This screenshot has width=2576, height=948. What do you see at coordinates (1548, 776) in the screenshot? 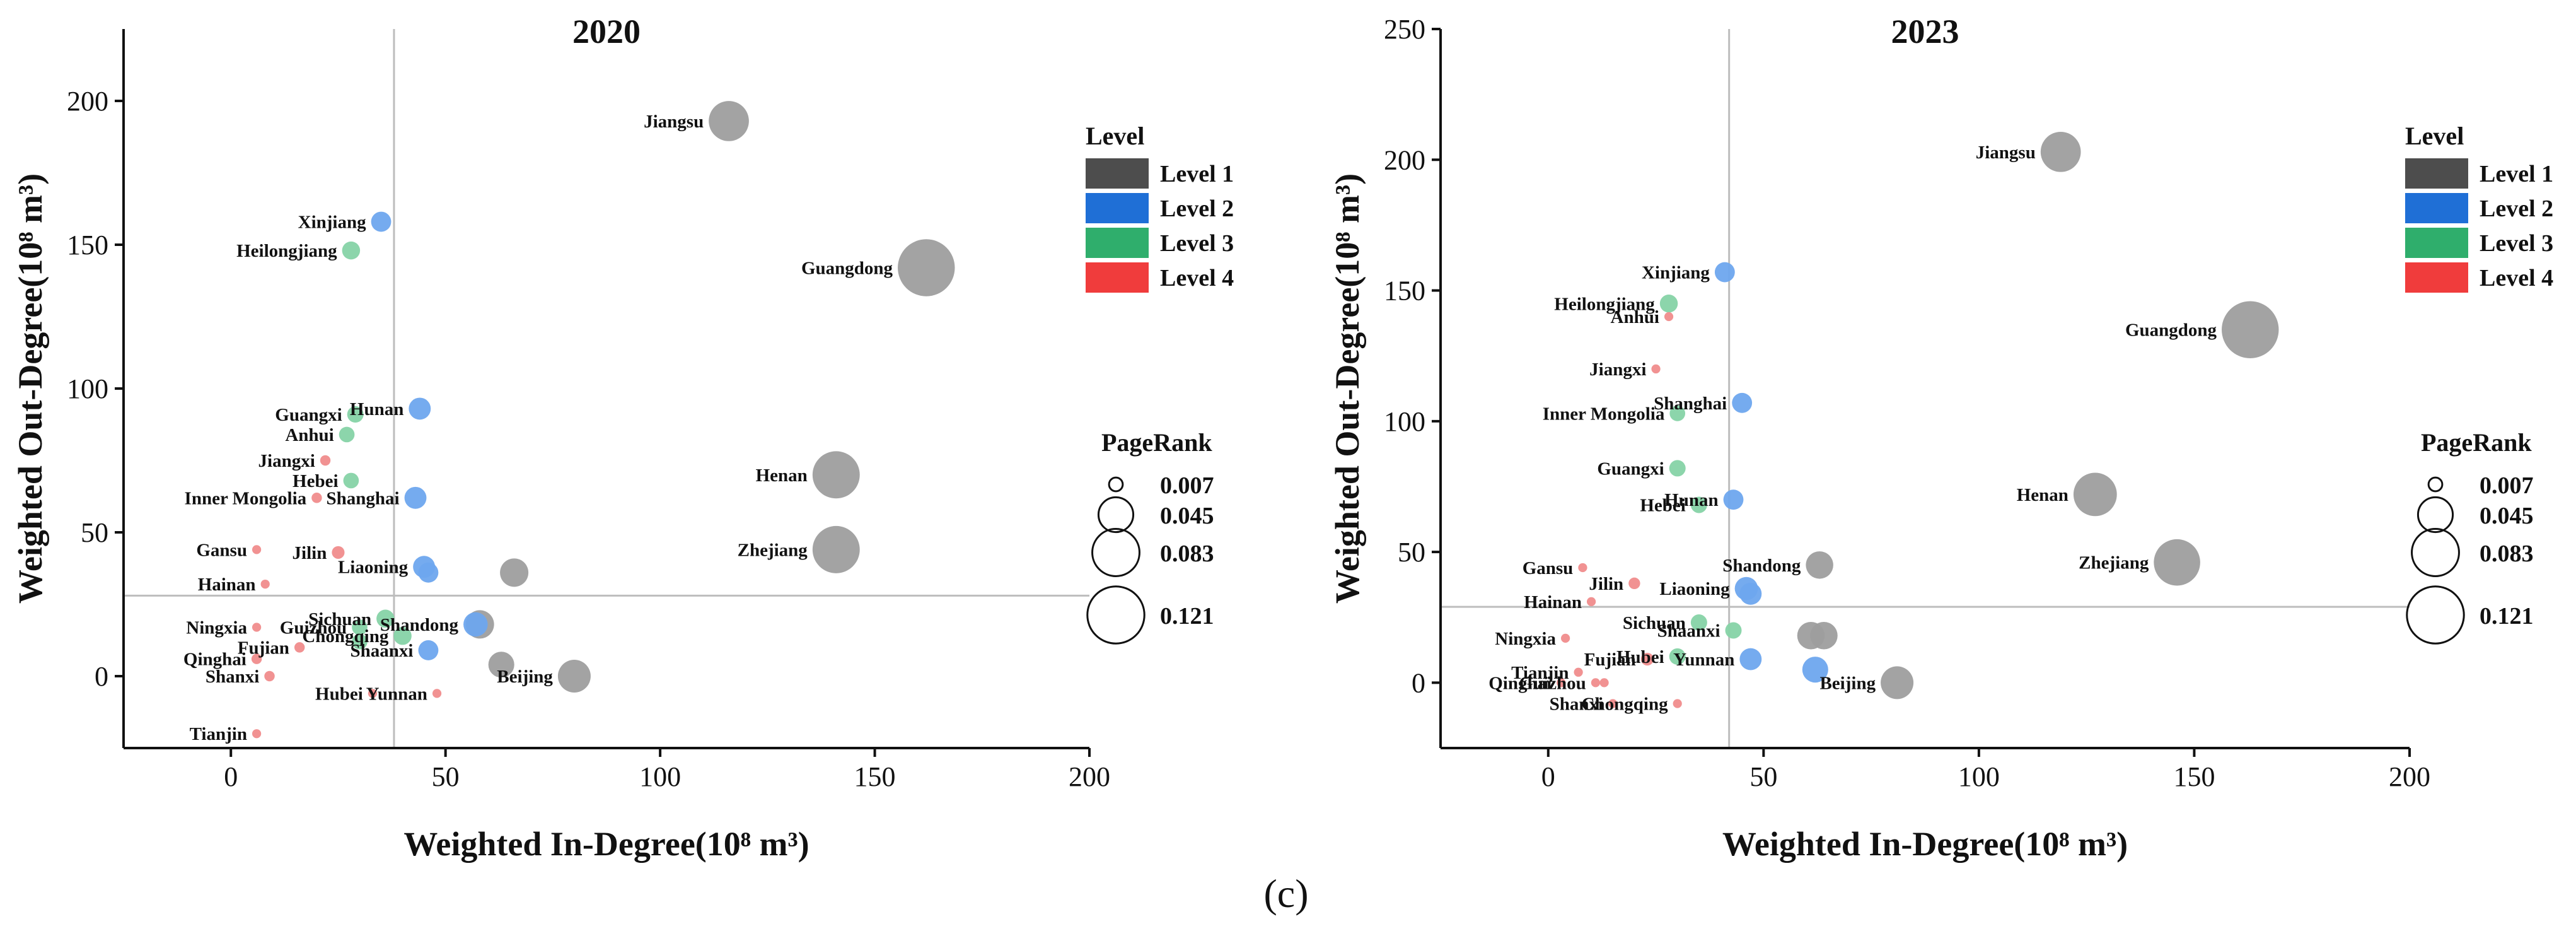
I see `x-tick-label: 0` at bounding box center [1548, 776].